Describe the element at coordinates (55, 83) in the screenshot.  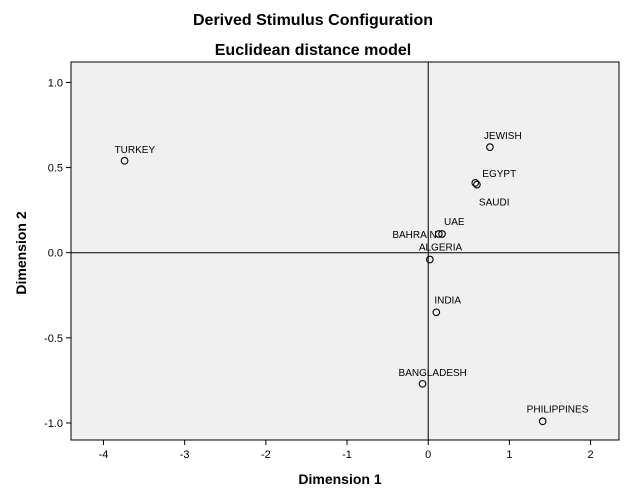
I see `y-tick-label: 1.0` at that location.